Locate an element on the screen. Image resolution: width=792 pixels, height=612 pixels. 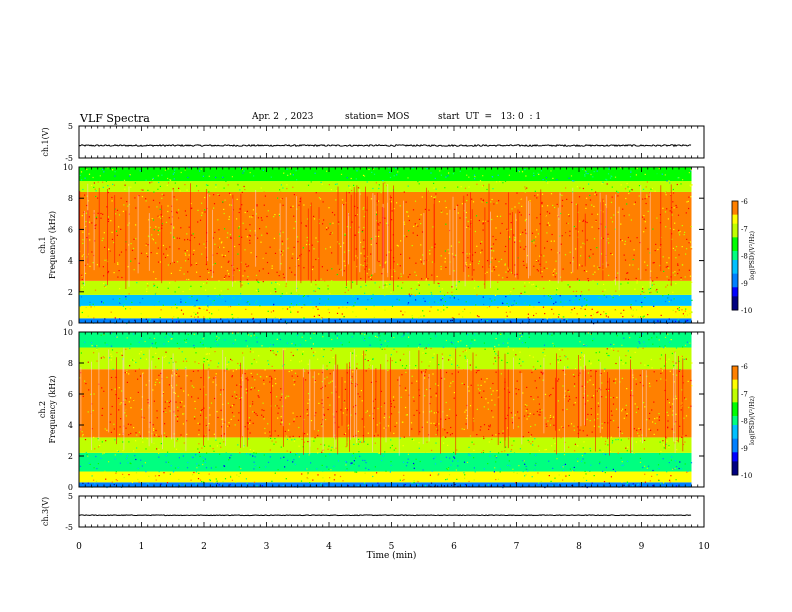
start-time-label: start UT = 13: 0 : 1 is located at coordinates (490, 117).